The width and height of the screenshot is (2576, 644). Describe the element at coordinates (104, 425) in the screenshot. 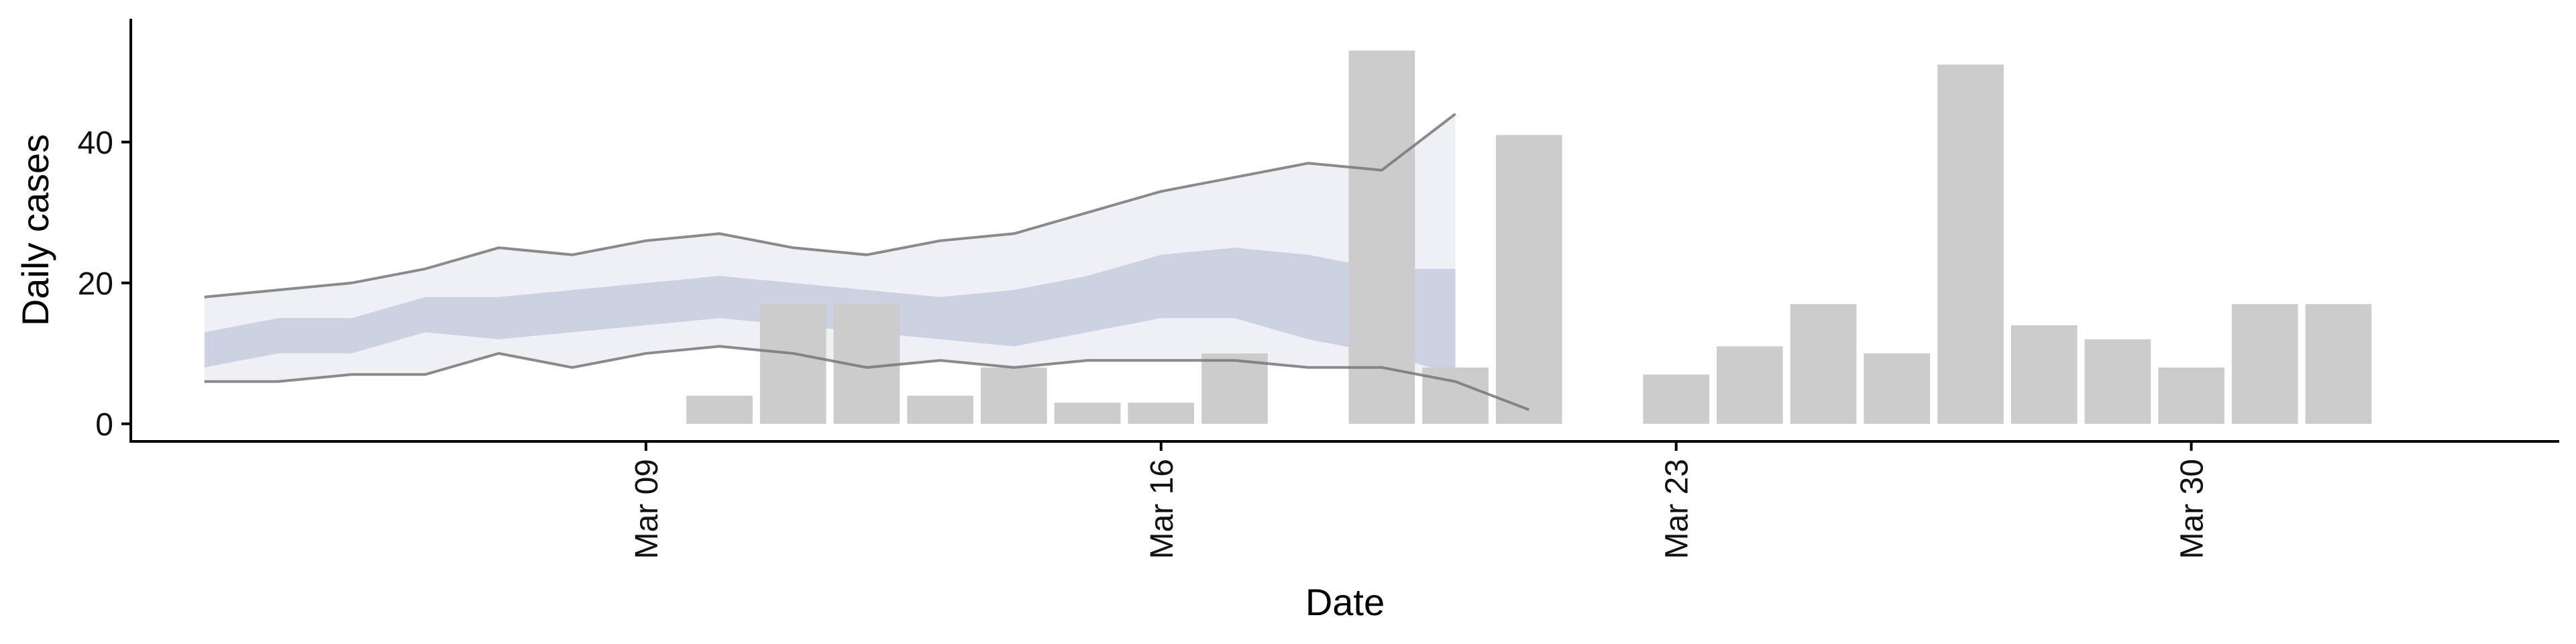

I see `y-tick-label: 0` at that location.